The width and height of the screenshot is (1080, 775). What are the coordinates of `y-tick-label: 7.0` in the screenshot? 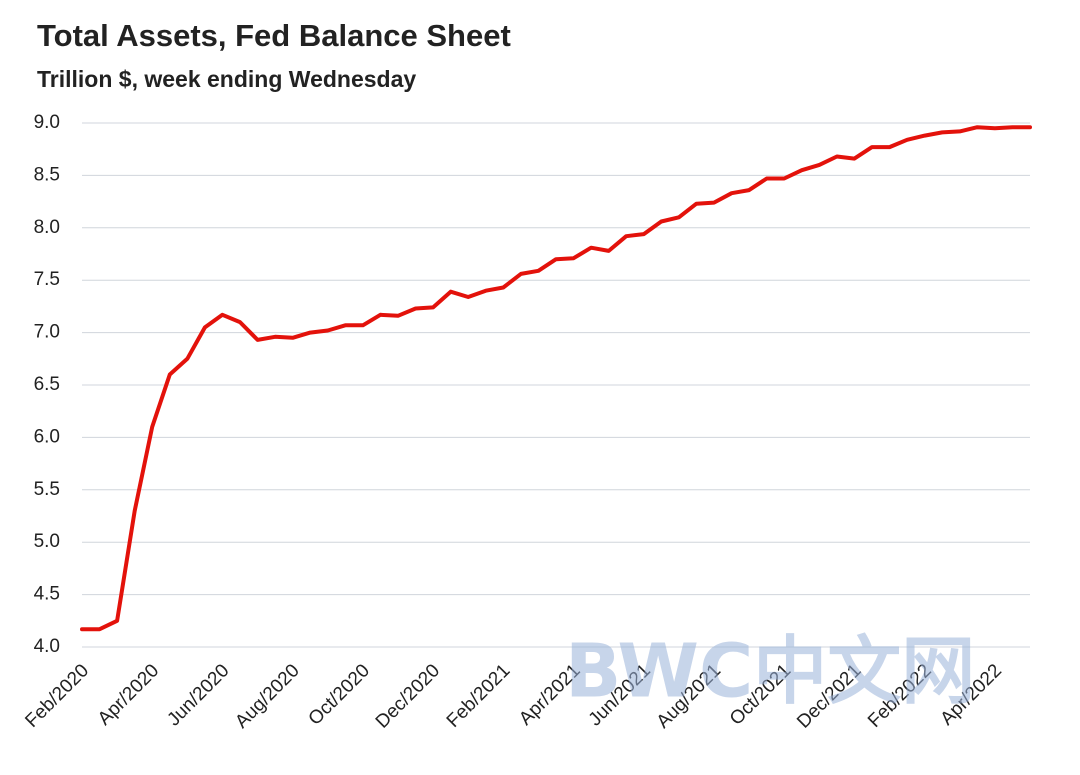 It's located at (47, 332).